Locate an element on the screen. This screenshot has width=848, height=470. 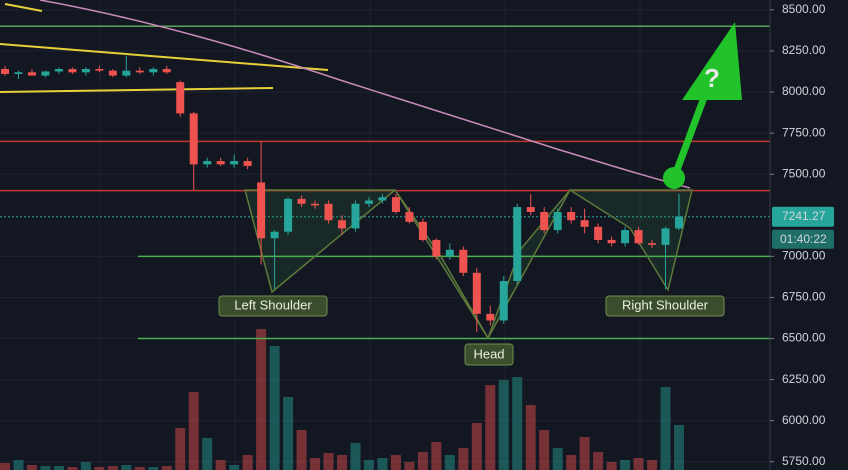
annotation: Head is located at coordinates (488, 353).